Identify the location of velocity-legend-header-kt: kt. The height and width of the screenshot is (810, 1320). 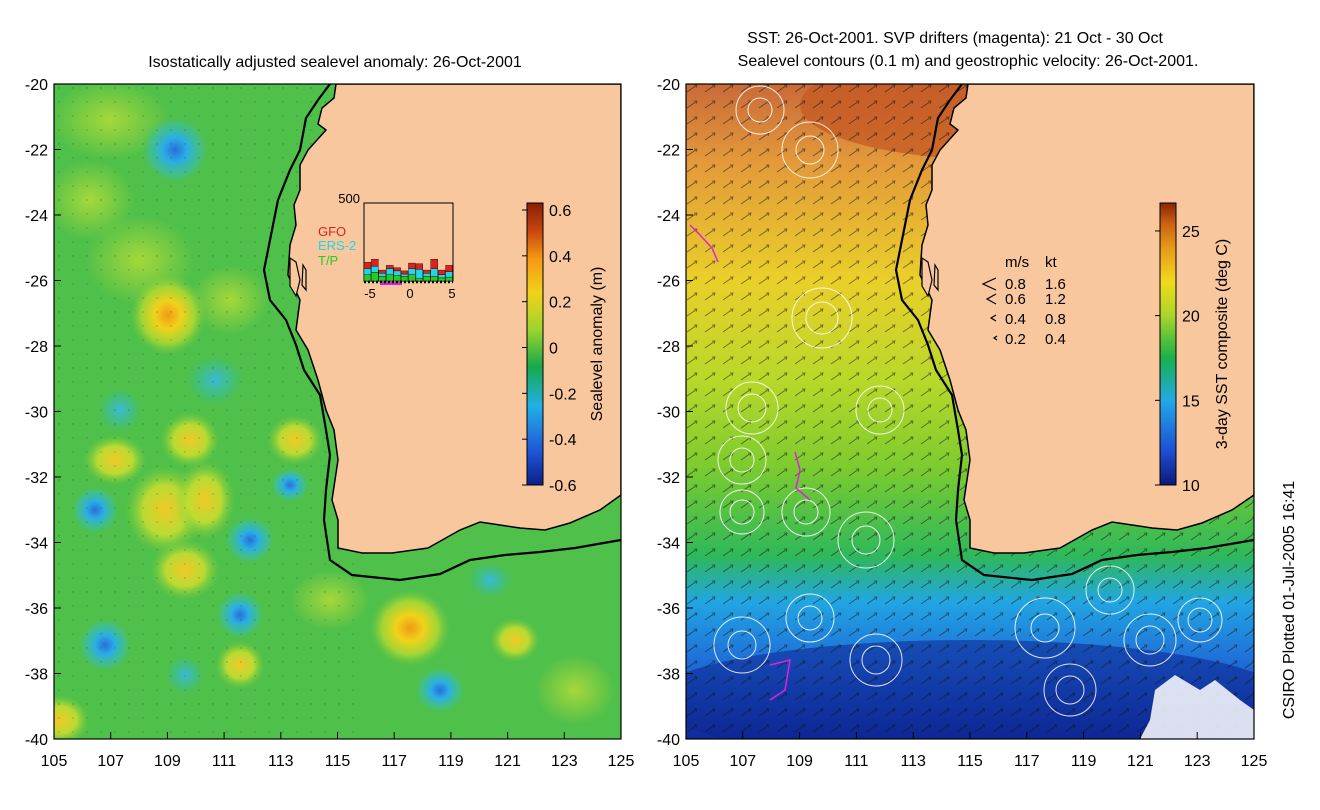
(1051, 262).